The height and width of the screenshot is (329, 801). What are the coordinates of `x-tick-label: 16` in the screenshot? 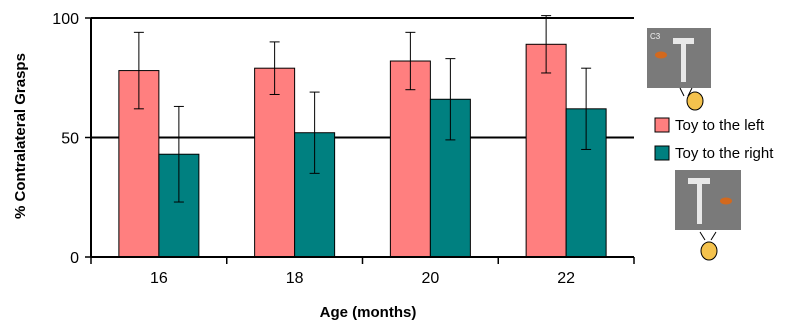 It's located at (159, 278).